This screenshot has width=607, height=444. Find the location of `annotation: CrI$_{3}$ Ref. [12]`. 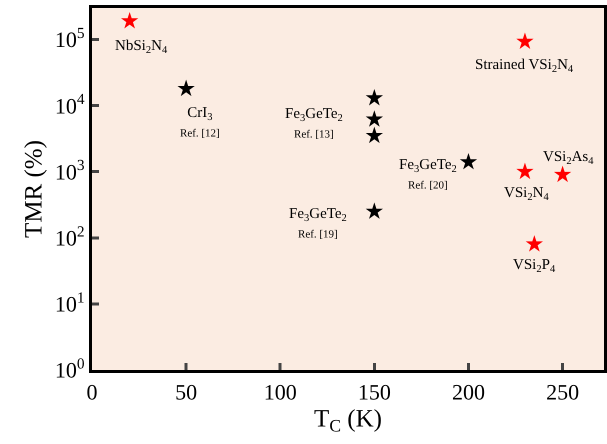

annotation: CrI$_{3}$ Ref. [12] is located at coordinates (200, 122).